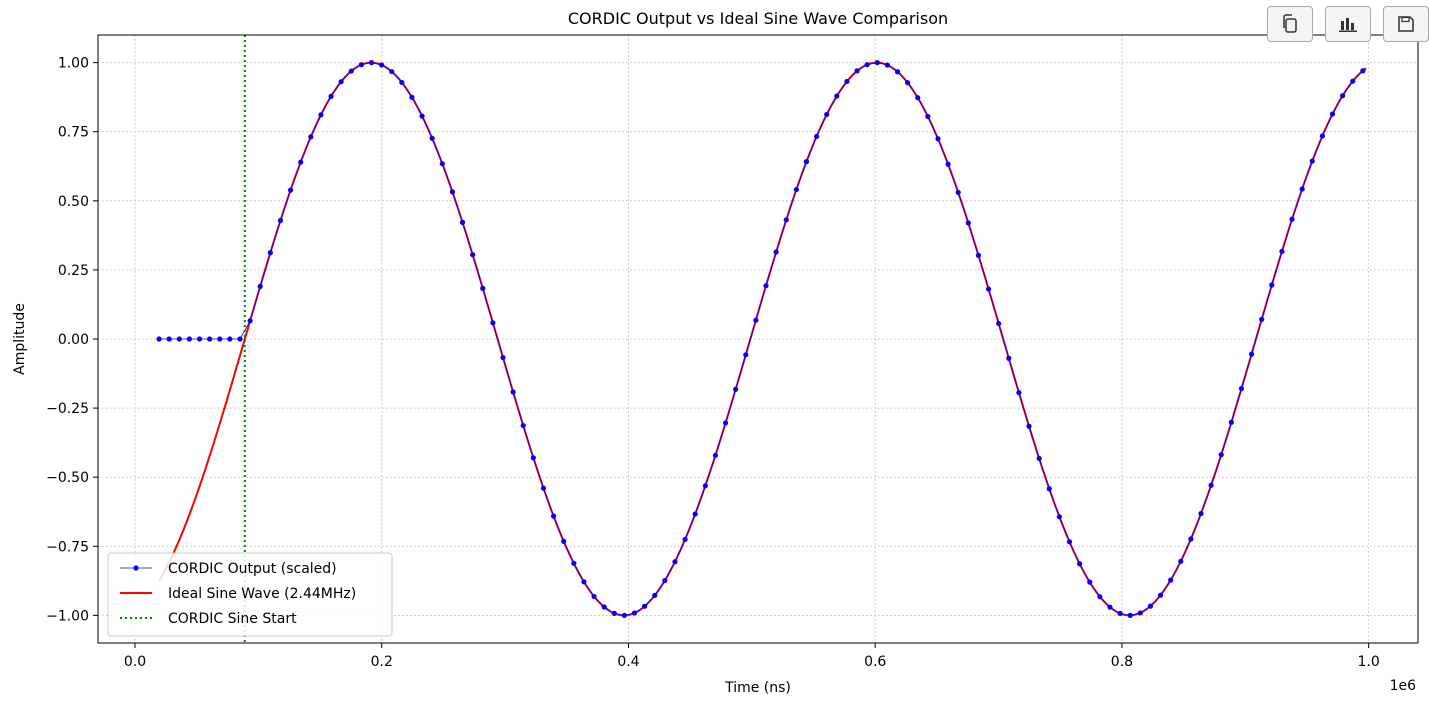  What do you see at coordinates (382, 662) in the screenshot?
I see `x-tick-label: 0.2` at bounding box center [382, 662].